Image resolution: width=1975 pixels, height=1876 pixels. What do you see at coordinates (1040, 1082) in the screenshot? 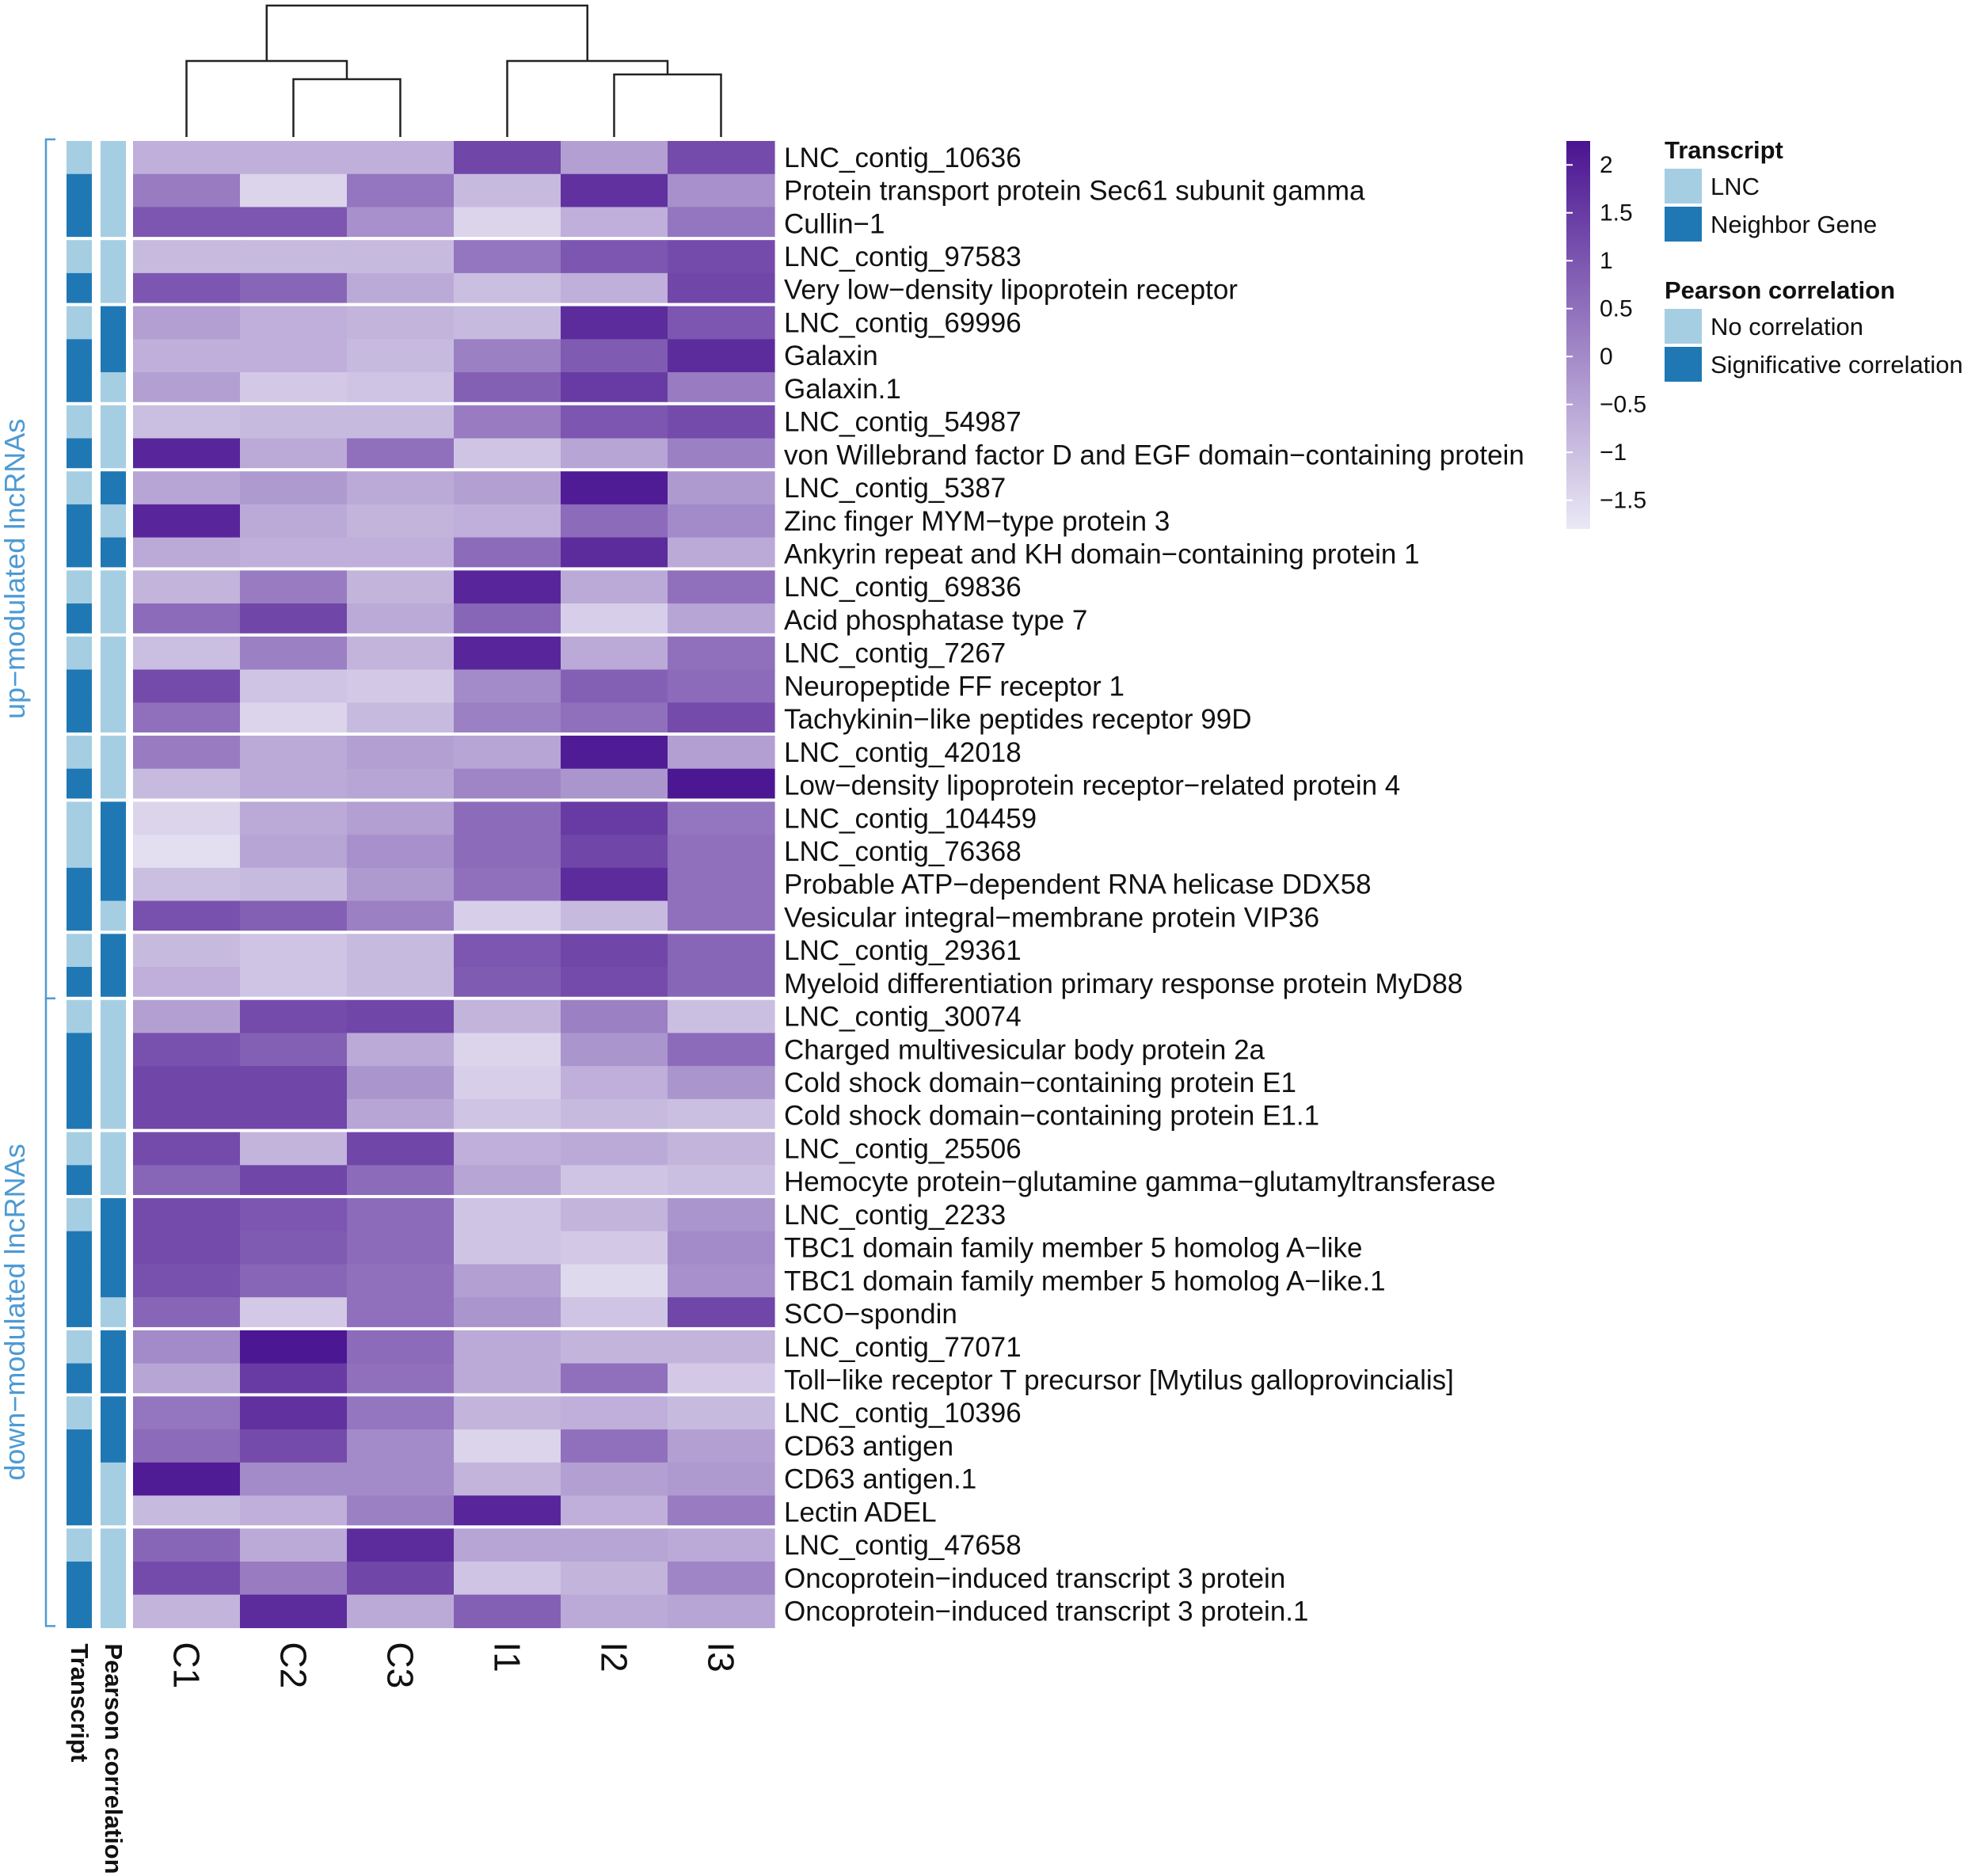
I see `row-label: Cold shock domain−containing protein E1` at bounding box center [1040, 1082].